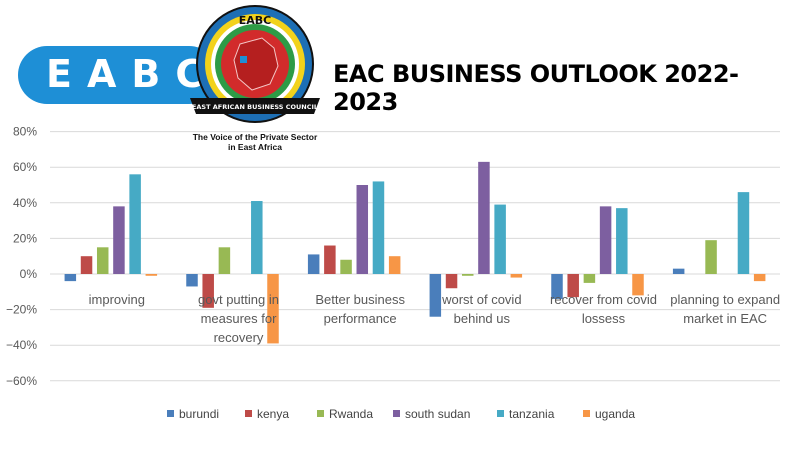  I want to click on legend-label: south sudan, so click(438, 414).